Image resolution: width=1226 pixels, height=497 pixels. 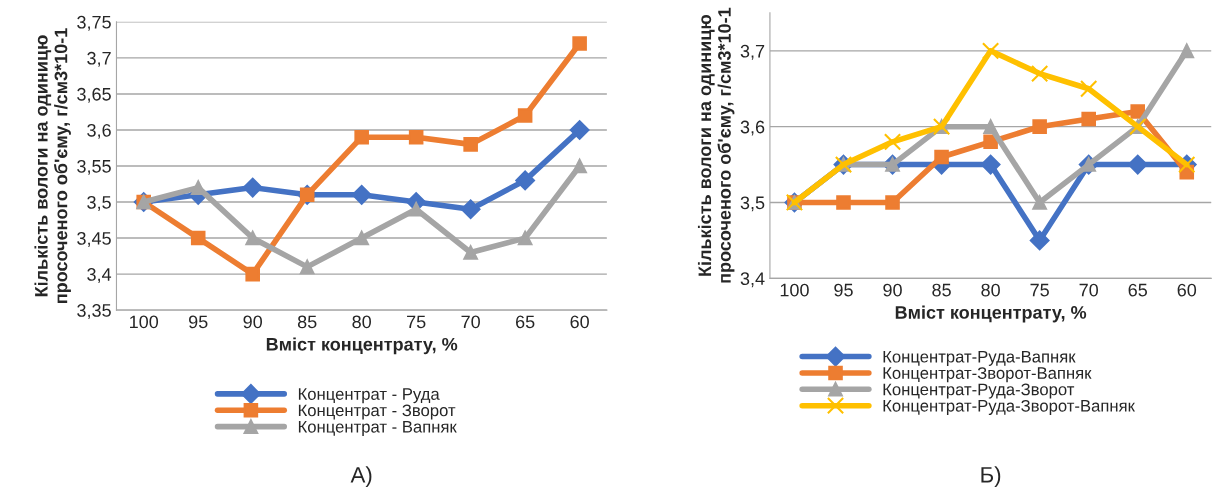 What do you see at coordinates (377, 412) in the screenshot?
I see `legend-label: Концентрат - Зворот` at bounding box center [377, 412].